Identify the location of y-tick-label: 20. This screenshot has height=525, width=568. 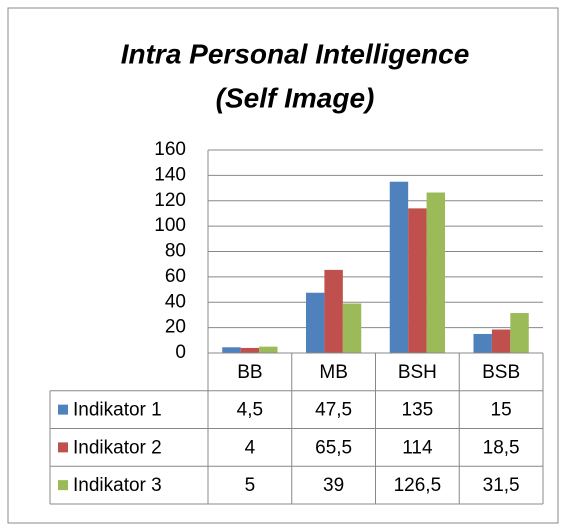
(175, 327).